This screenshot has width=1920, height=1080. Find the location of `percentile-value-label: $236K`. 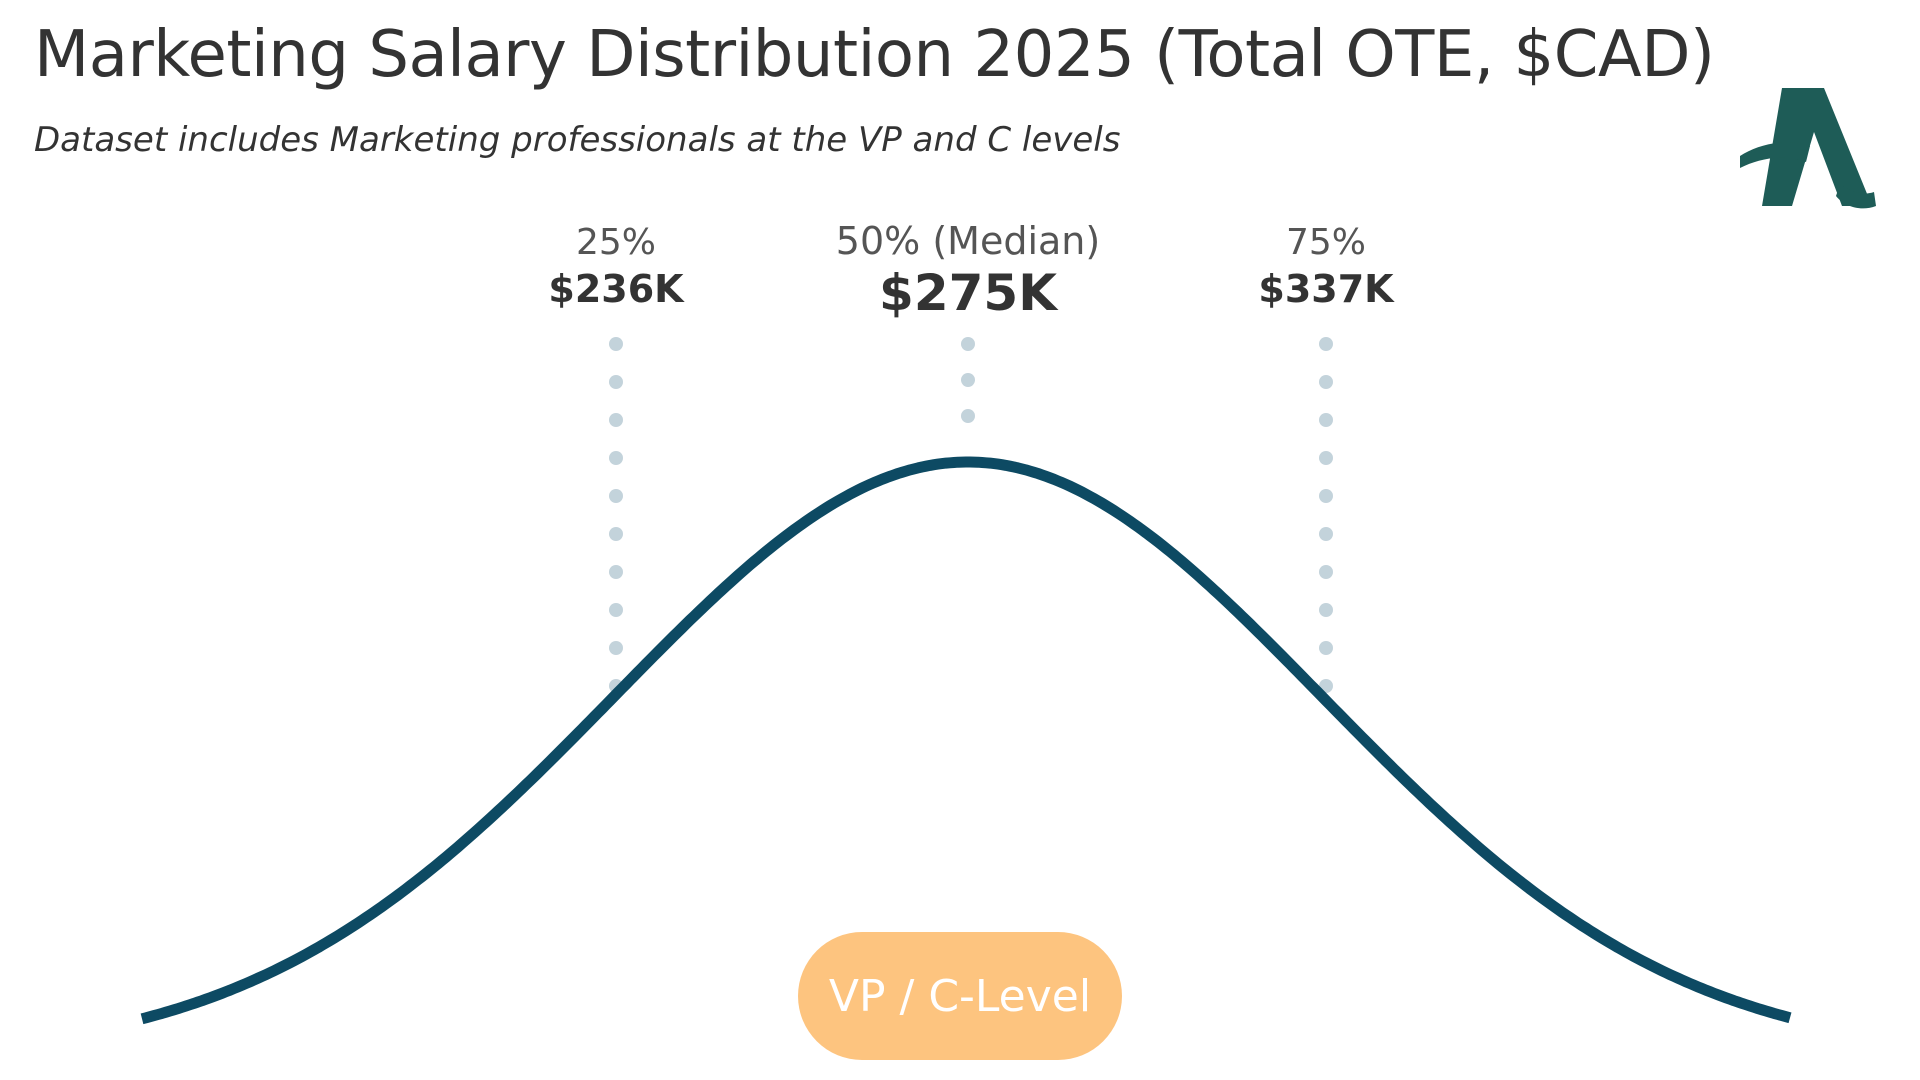

percentile-value-label: $236K is located at coordinates (616, 289).